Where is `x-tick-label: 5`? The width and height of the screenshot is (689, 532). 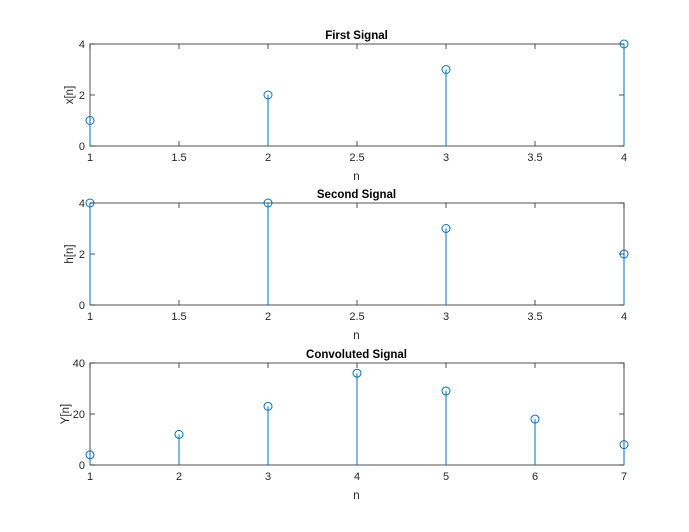 x-tick-label: 5 is located at coordinates (446, 477).